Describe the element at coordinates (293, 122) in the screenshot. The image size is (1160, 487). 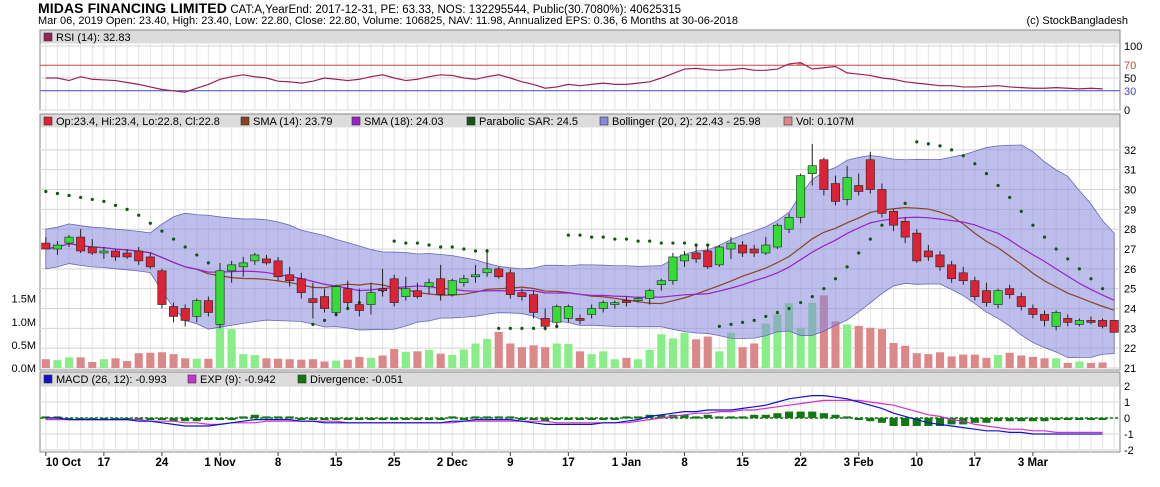
I see `legend-label: SMA (14): 23.79` at that location.